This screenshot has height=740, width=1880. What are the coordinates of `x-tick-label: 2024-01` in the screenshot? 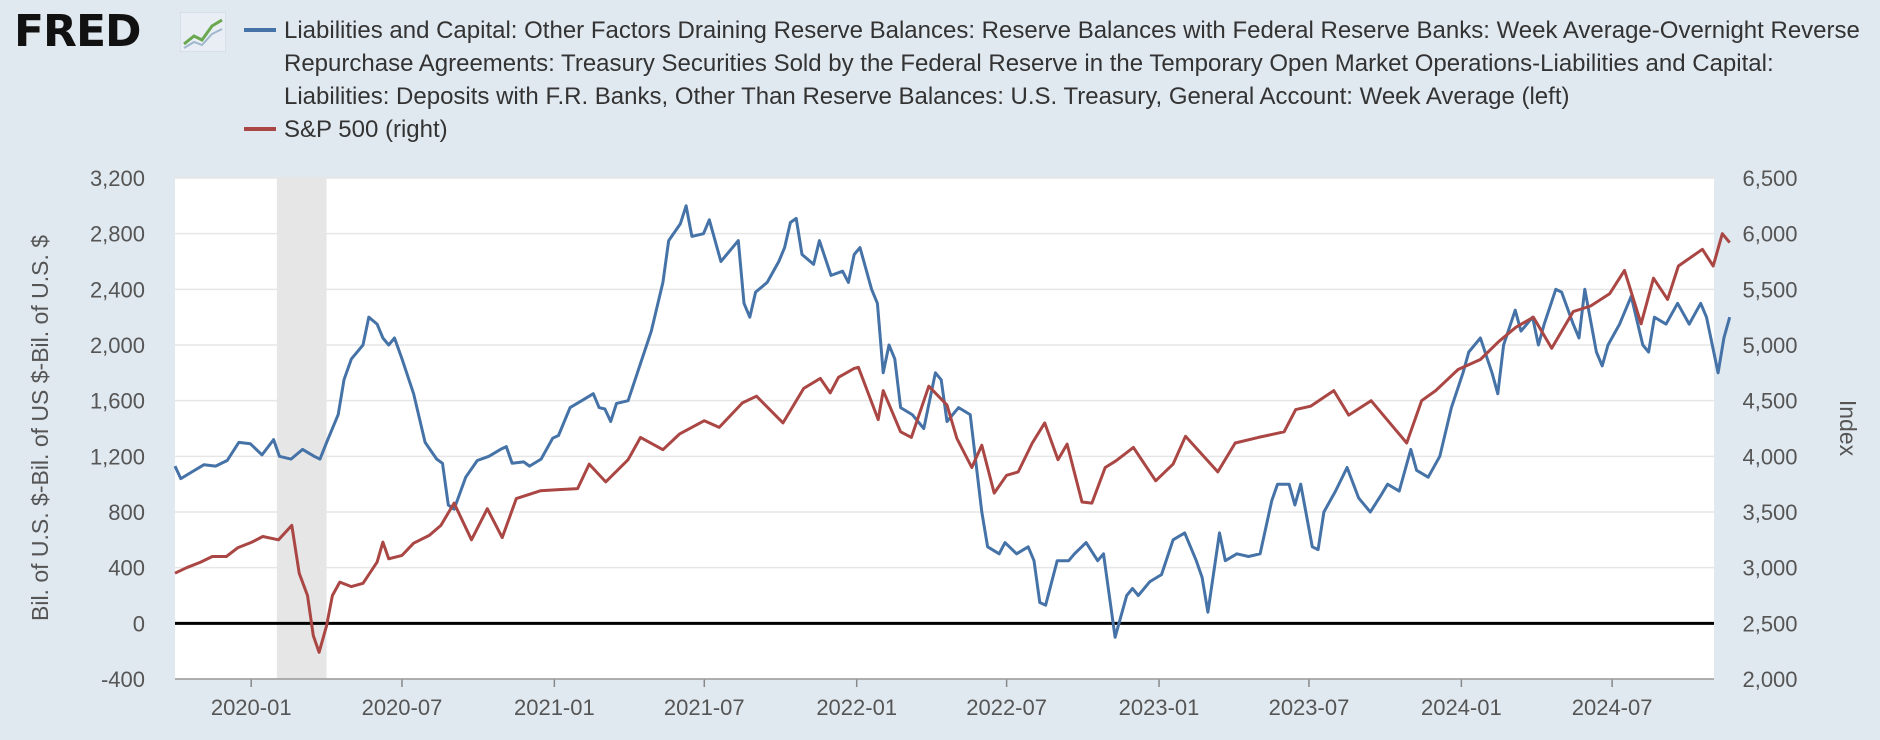 It's located at (1461, 707).